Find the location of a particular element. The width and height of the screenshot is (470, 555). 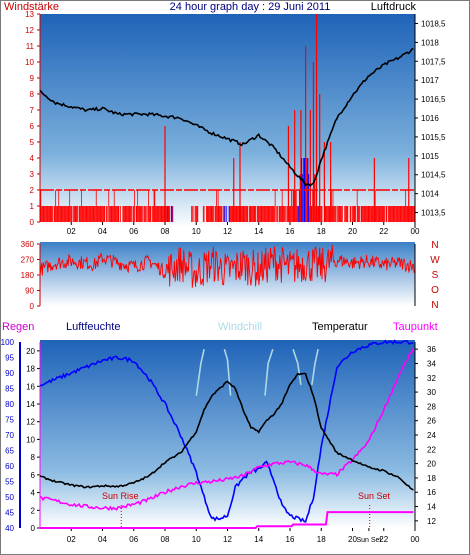

temperature-tick-label: 22 is located at coordinates (431, 449).